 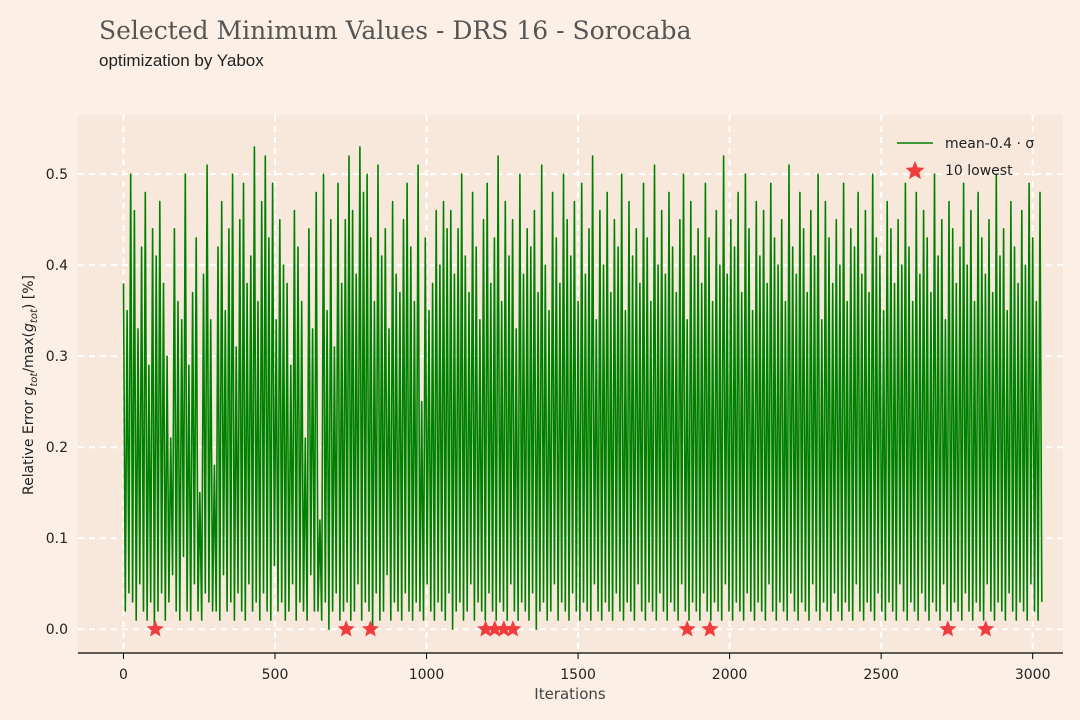 I want to click on y-tick-label: 0.5, so click(x=57, y=175).